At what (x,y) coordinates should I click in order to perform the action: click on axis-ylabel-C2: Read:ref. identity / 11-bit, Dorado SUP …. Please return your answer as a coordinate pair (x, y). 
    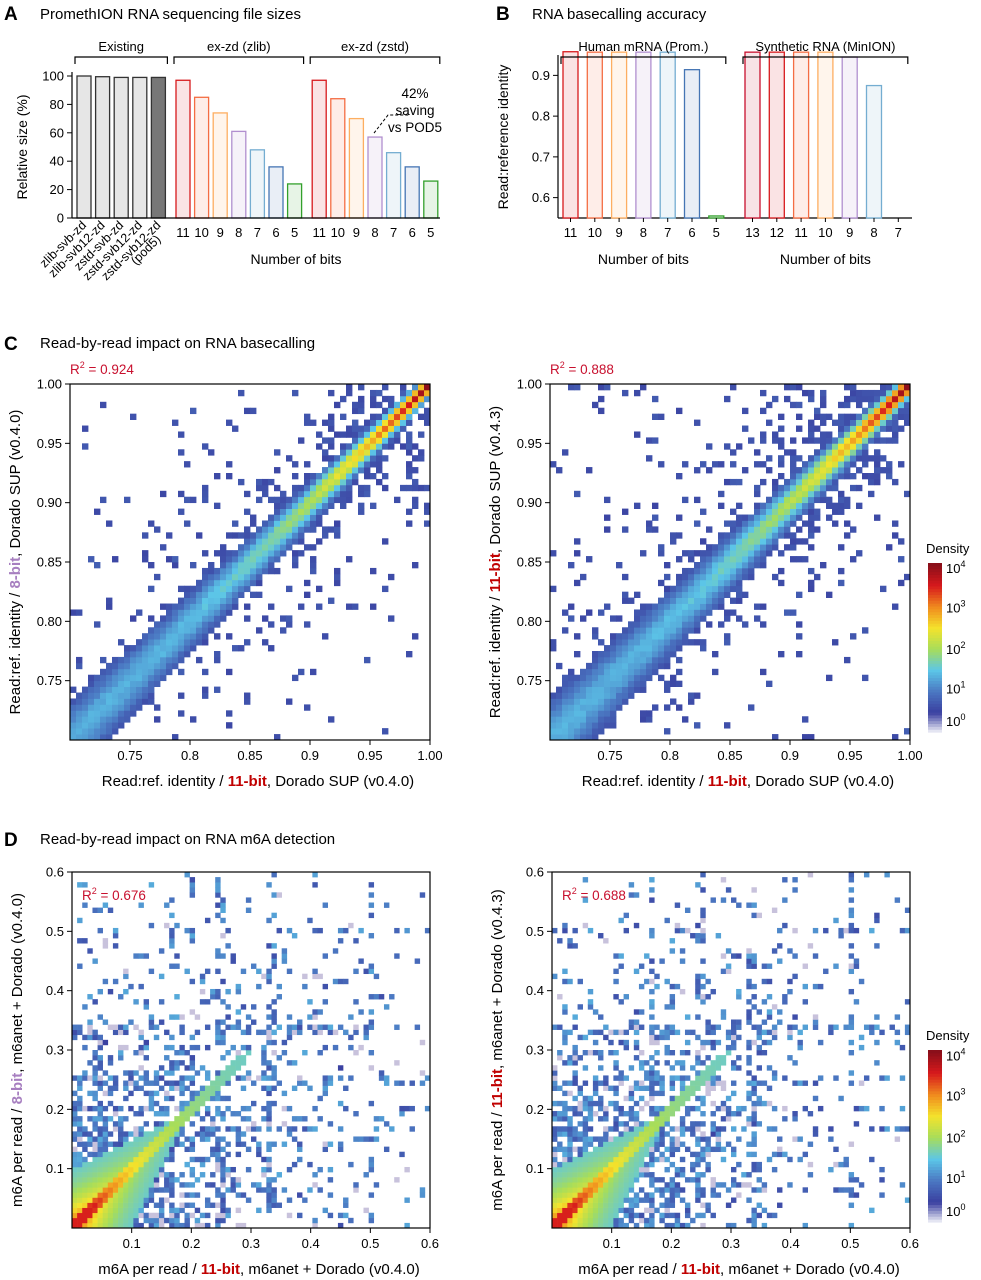
    Looking at the image, I should click on (495, 562).